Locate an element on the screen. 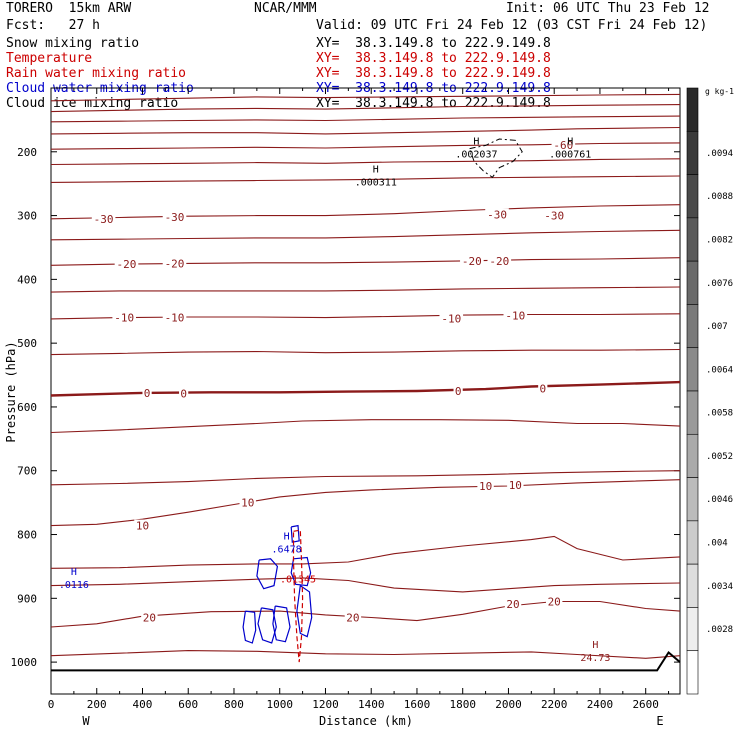 The height and width of the screenshot is (740, 740). y-tick-label: 600 is located at coordinates (27, 407).